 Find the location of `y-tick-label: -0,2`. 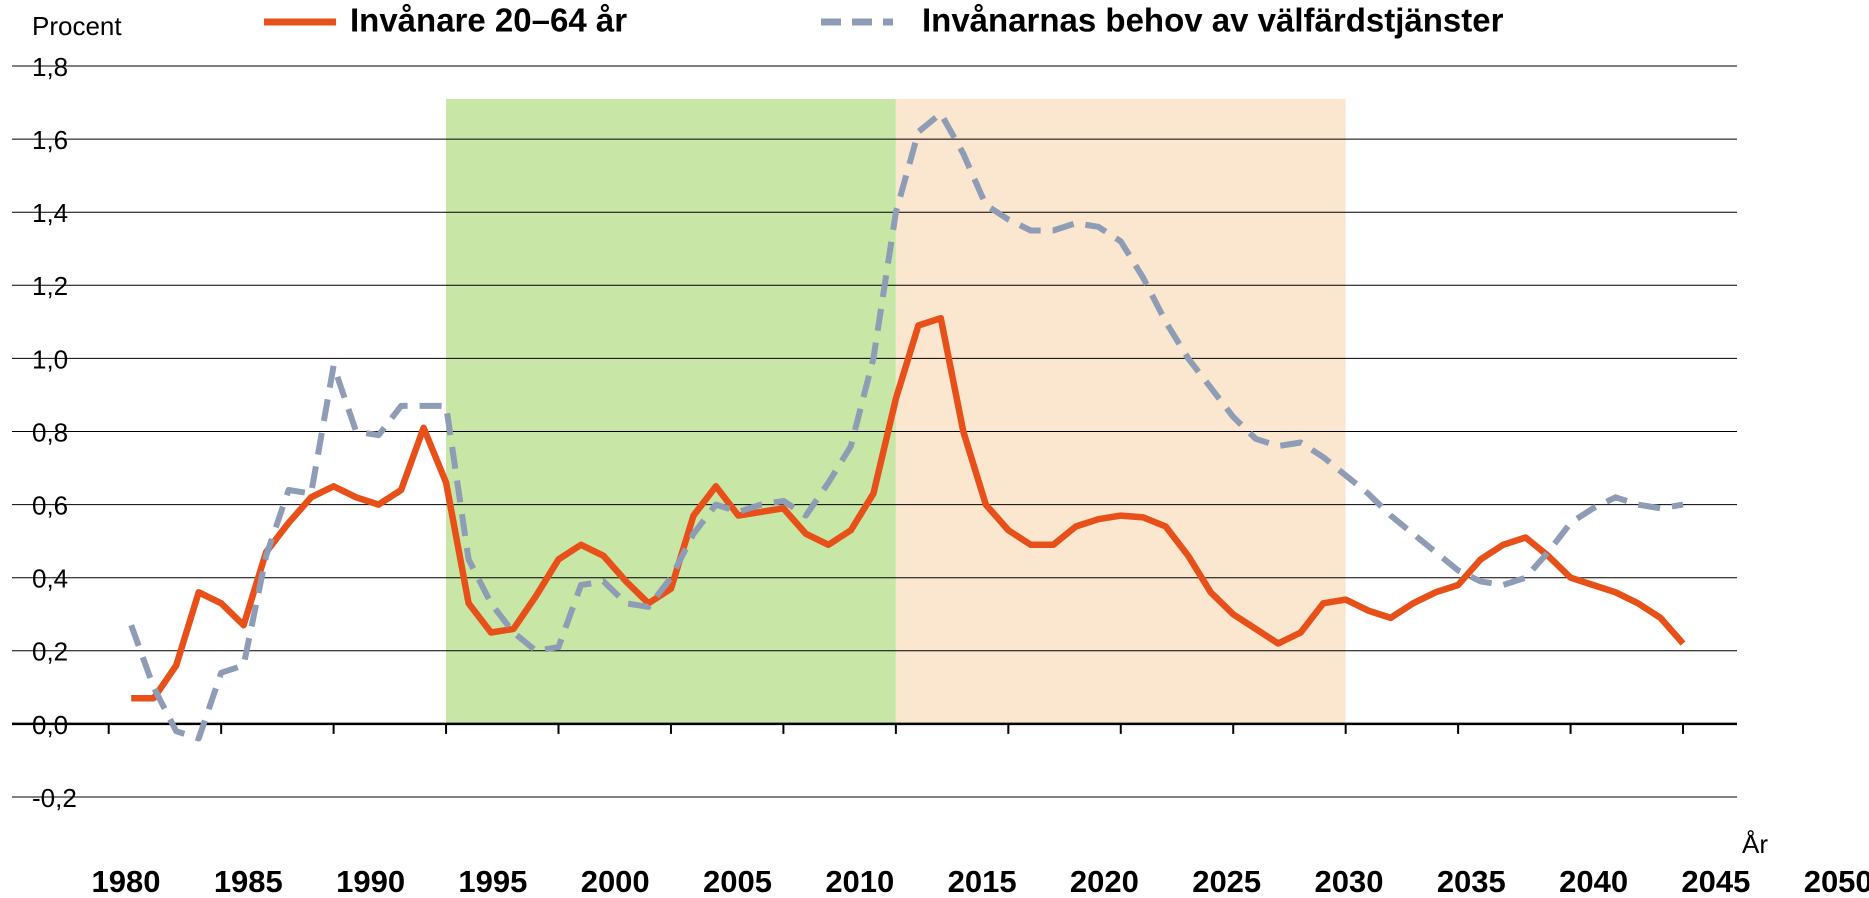

y-tick-label: -0,2 is located at coordinates (54, 798).